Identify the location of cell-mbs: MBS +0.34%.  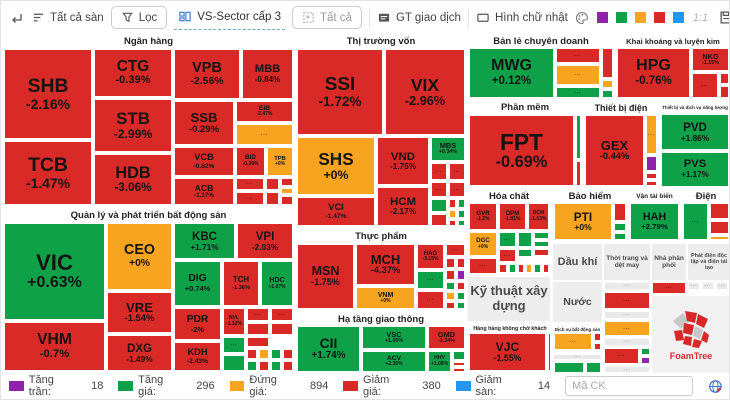
(448, 149).